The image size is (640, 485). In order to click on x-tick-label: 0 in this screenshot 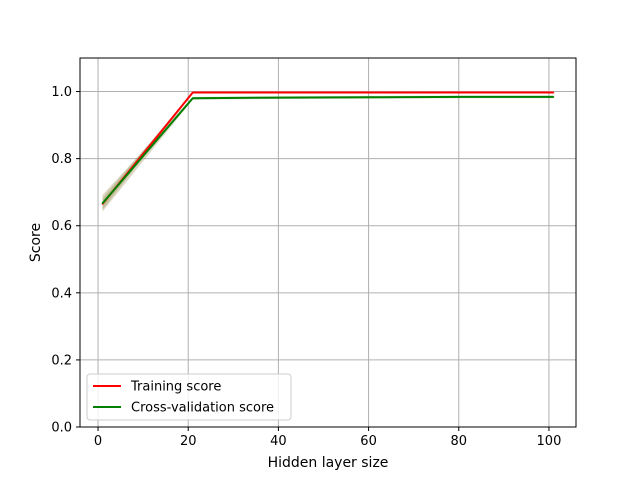, I will do `click(98, 441)`.